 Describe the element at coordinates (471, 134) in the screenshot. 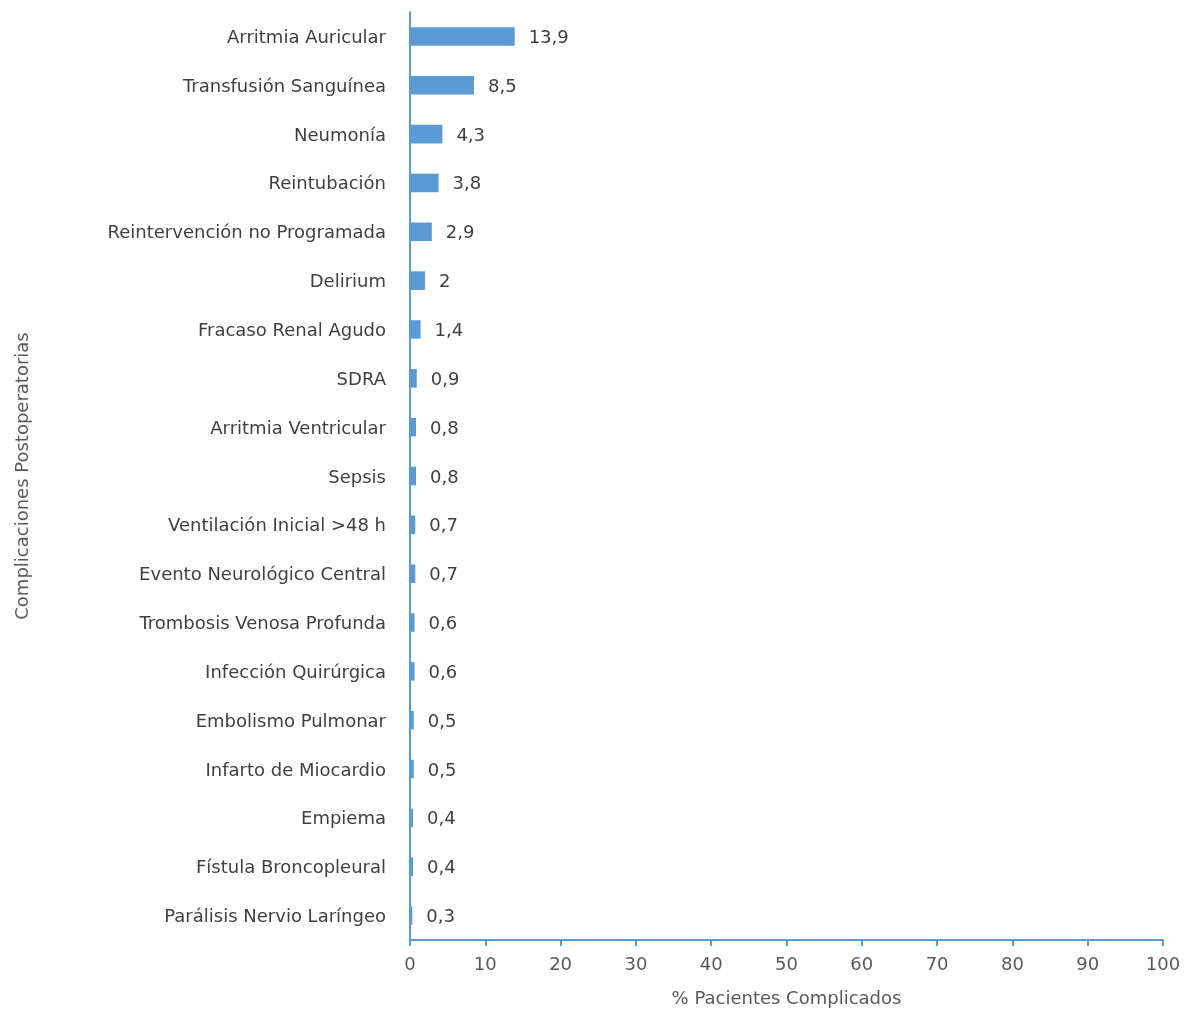

I see `data-label: 4,3` at that location.